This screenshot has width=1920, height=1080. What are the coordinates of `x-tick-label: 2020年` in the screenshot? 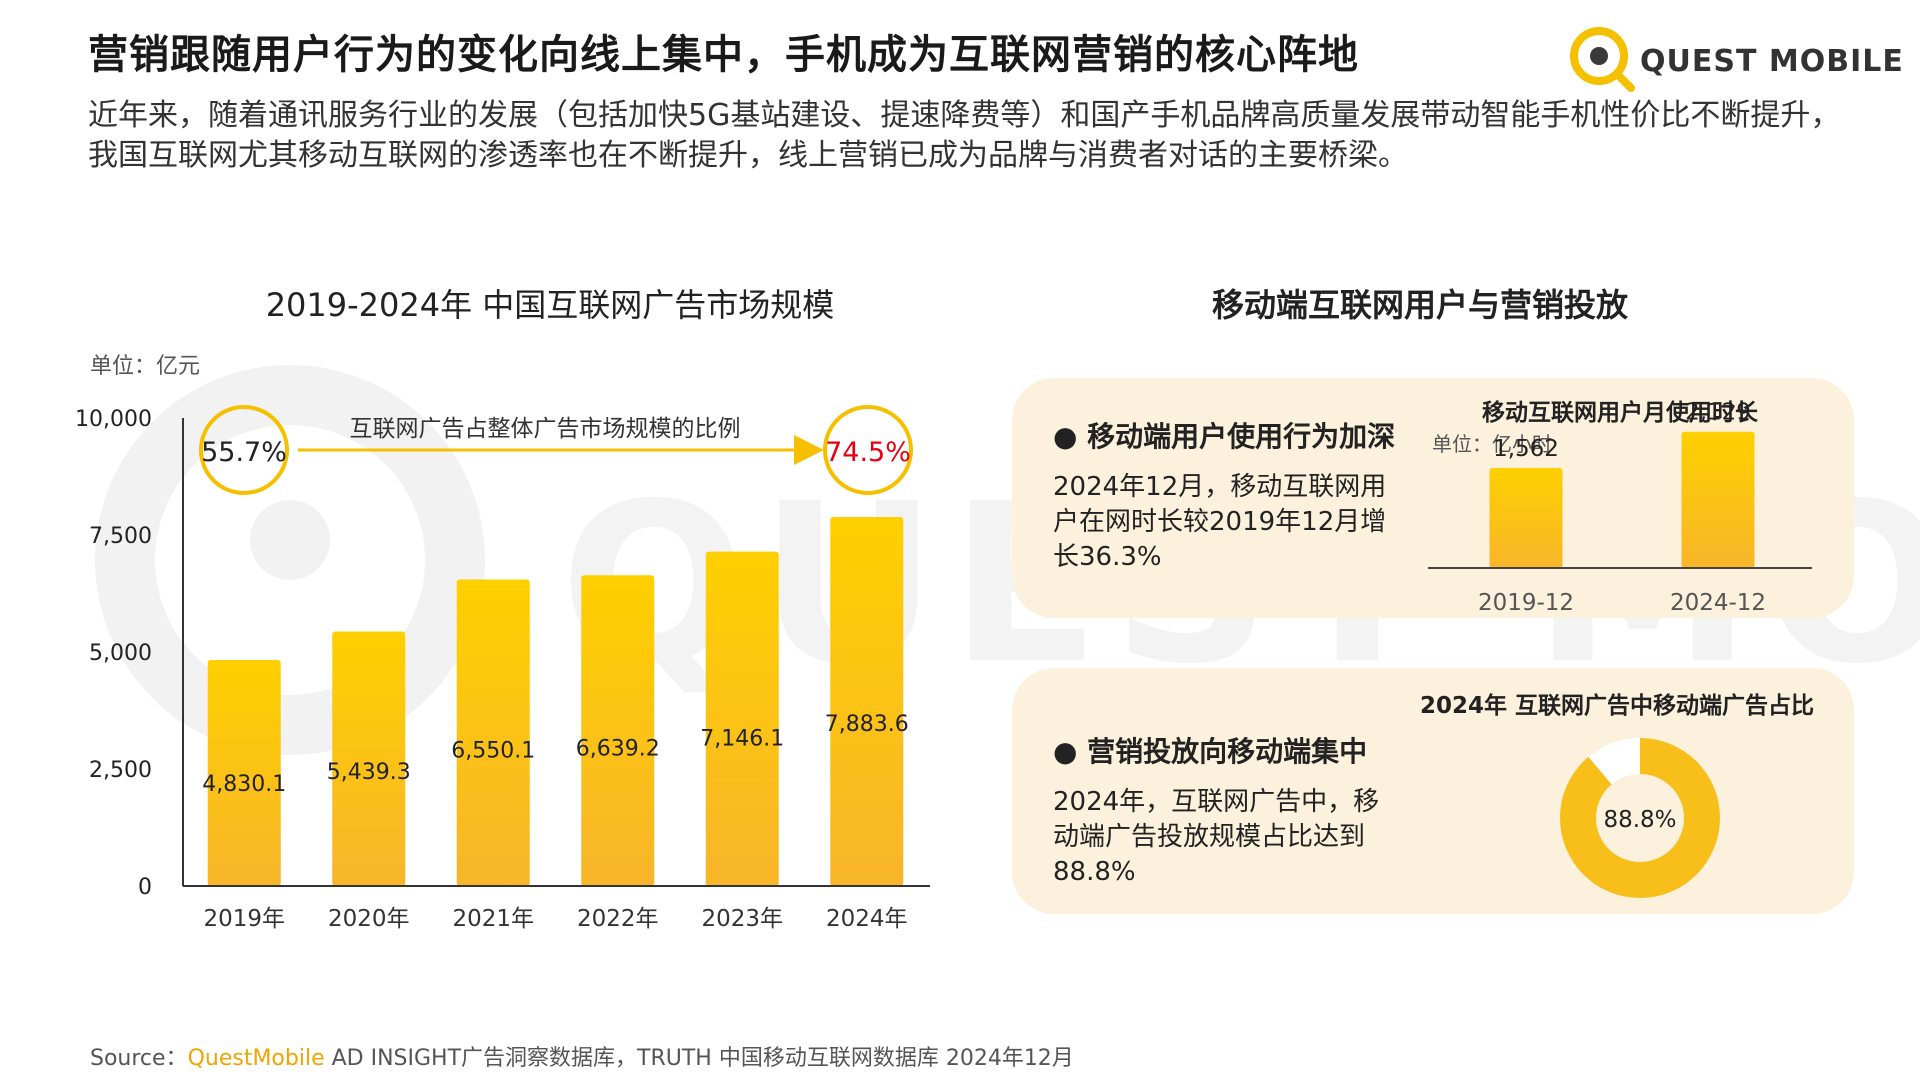 It's located at (369, 919).